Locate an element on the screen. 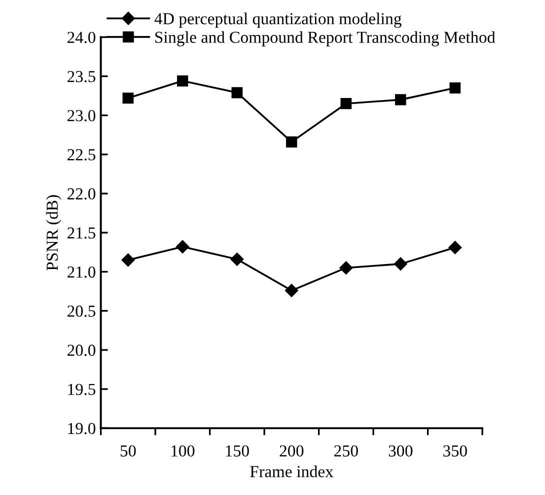  y-tick-label: 21.0 is located at coordinates (82, 272).